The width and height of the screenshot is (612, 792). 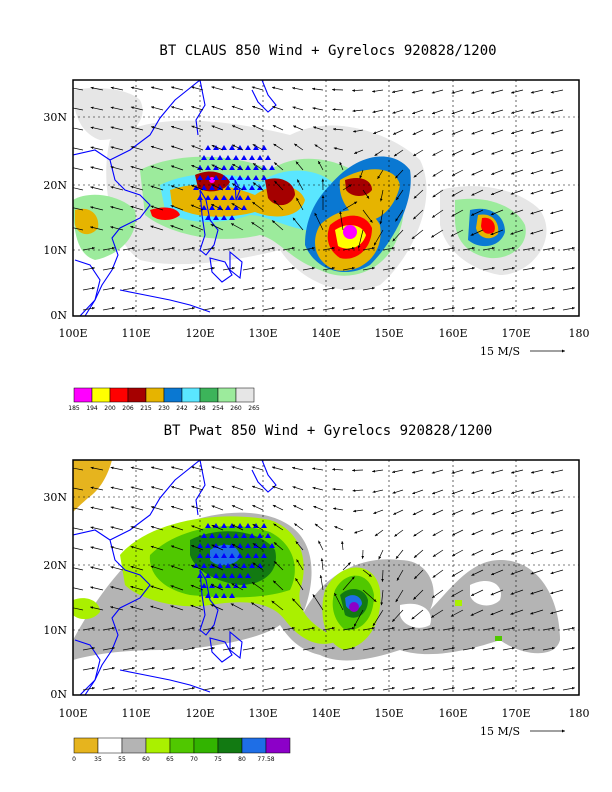 I want to click on top-gyrelocs, so click(x=234, y=182).